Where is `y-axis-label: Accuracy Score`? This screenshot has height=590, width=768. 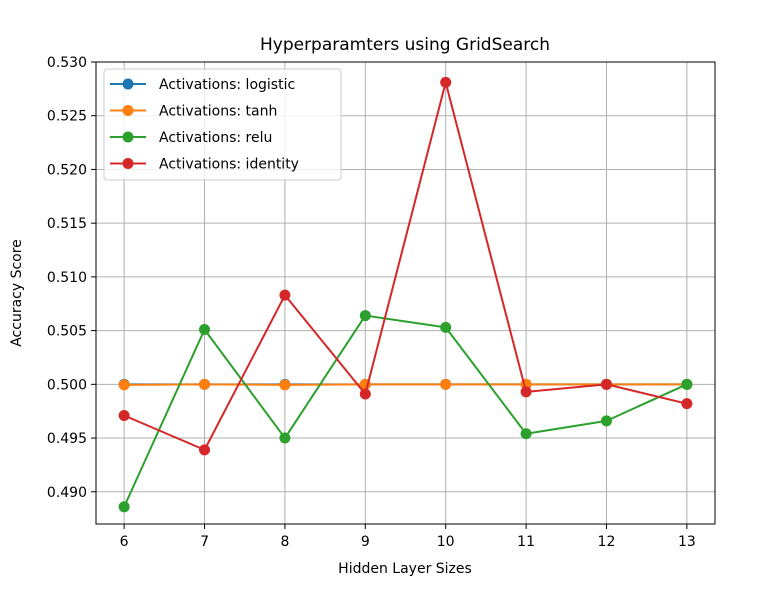 y-axis-label: Accuracy Score is located at coordinates (17, 293).